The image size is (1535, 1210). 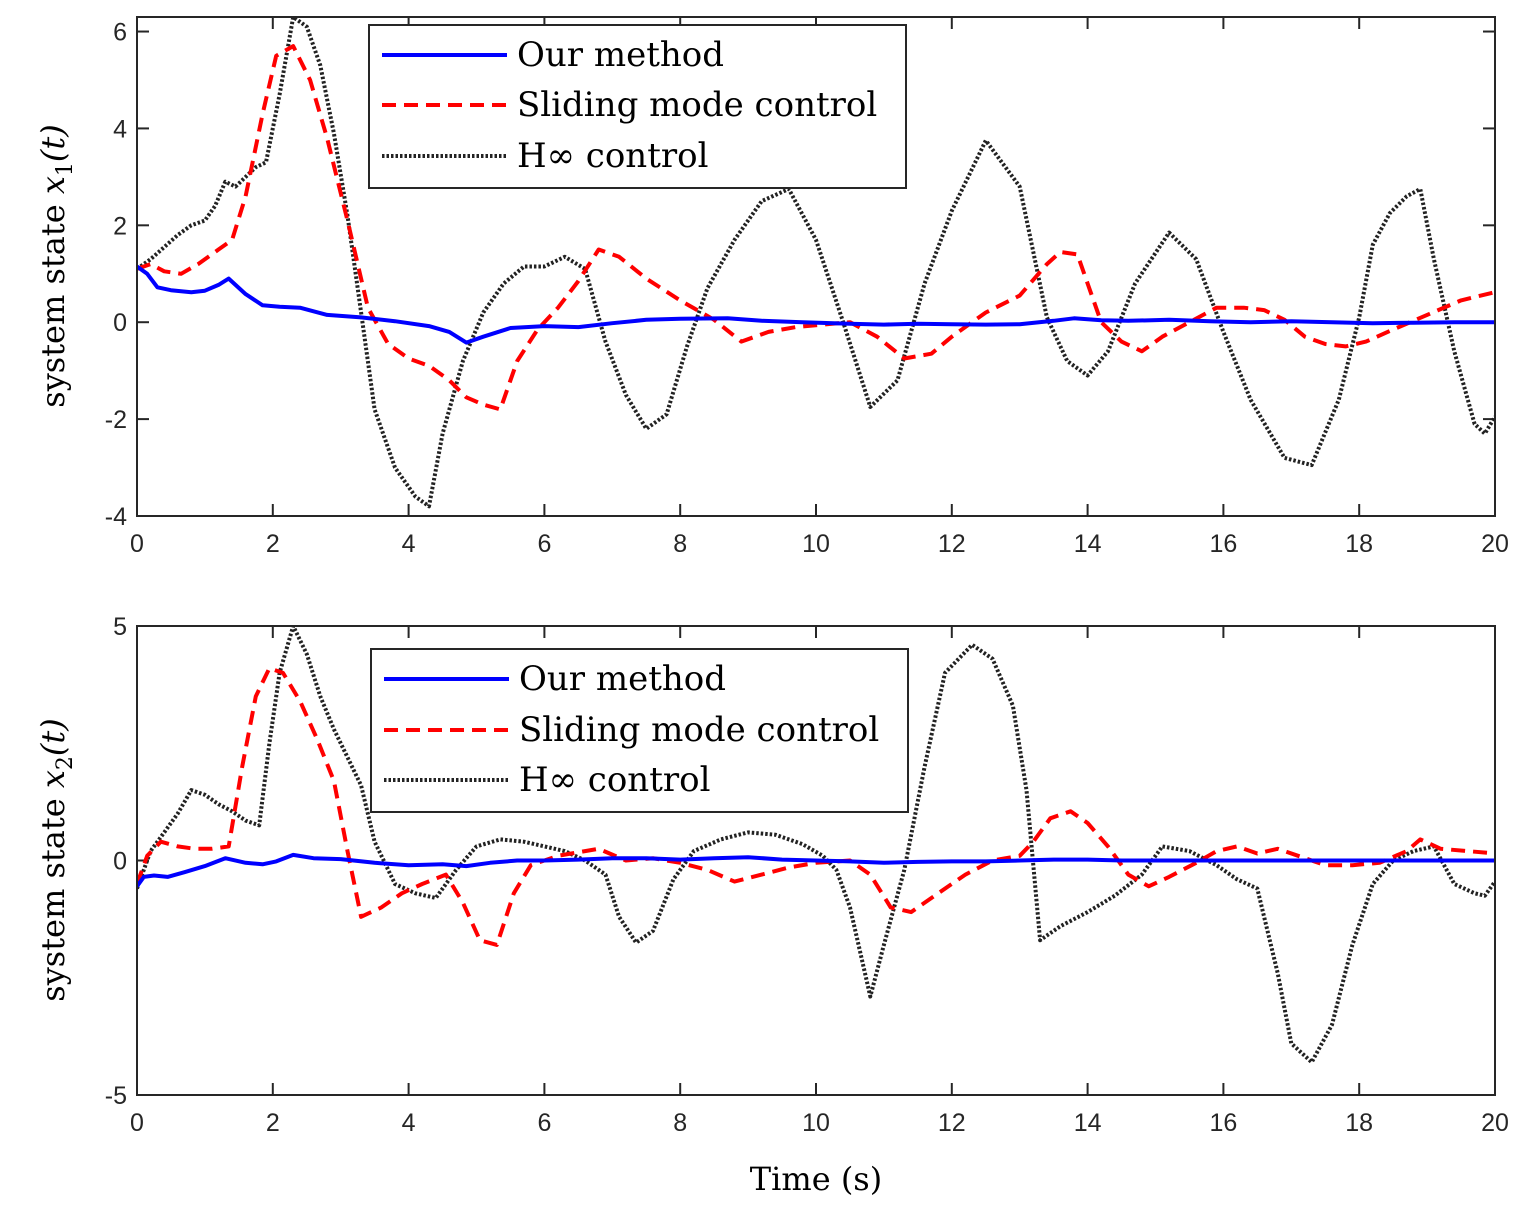 I want to click on y-tick-label: 4, so click(x=120, y=129).